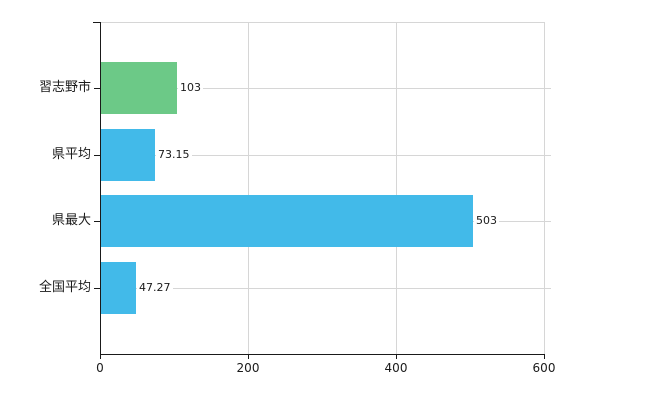 This screenshot has height=400, width=650. What do you see at coordinates (486, 221) in the screenshot?
I see `value-label: 503` at bounding box center [486, 221].